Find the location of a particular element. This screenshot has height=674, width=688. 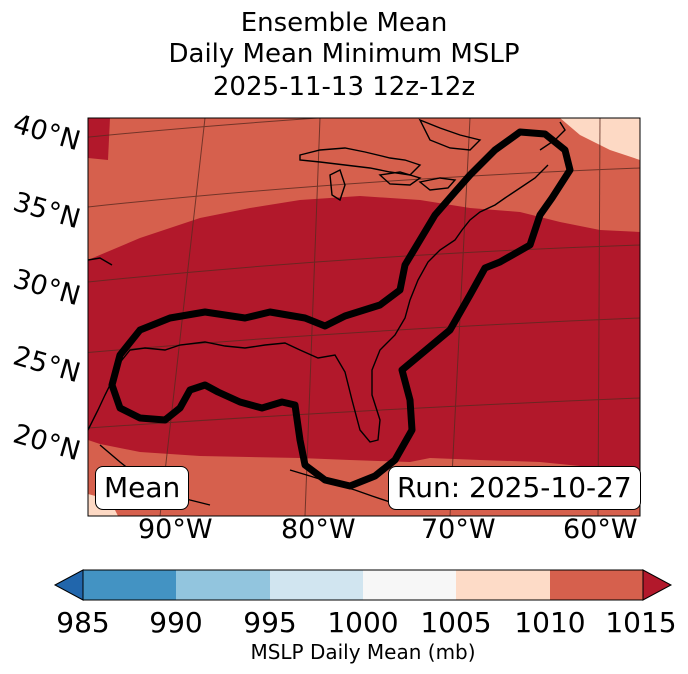

title-line-2: Daily Mean Minimum MSLP is located at coordinates (344, 54).